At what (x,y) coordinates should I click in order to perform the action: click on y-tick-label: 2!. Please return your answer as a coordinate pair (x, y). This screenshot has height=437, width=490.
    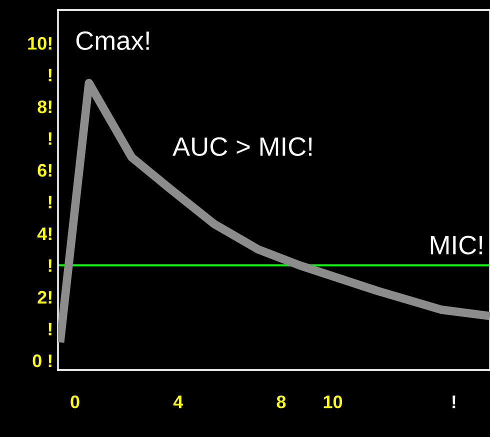
    Looking at the image, I should click on (45, 297).